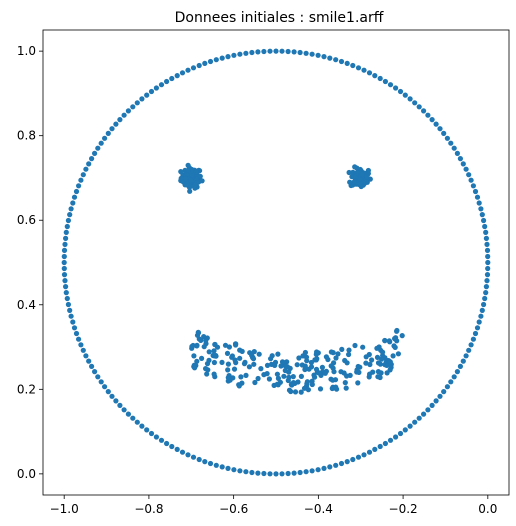 This screenshot has height=526, width=516. I want to click on chart-title: Donnees initiales : smile1.arff, so click(279, 18).